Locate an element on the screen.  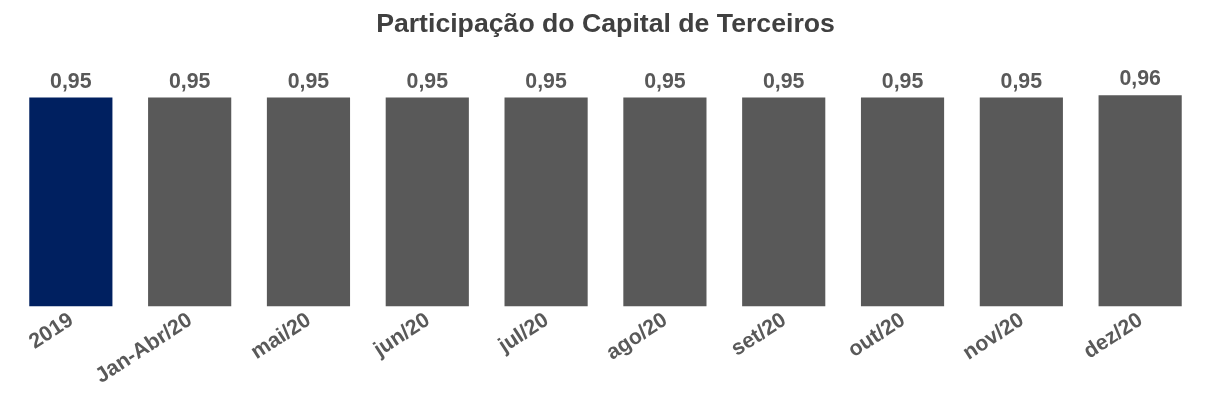
chart-title: Participação do Capital de Terceiros is located at coordinates (605, 22).